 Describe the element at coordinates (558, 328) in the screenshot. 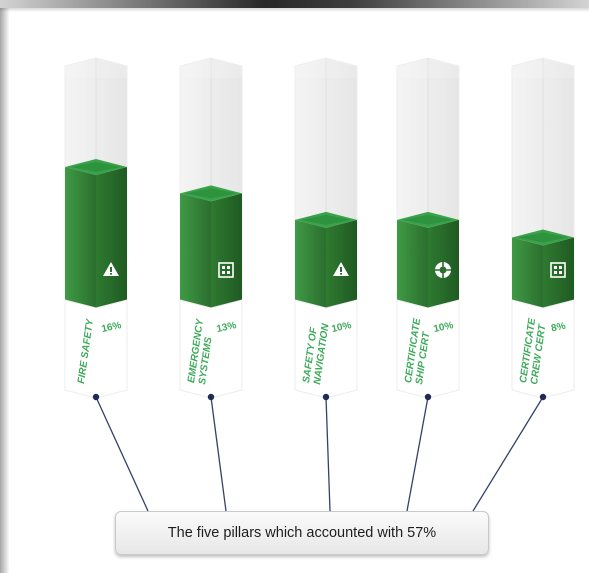

I see `value-label: 8%` at that location.